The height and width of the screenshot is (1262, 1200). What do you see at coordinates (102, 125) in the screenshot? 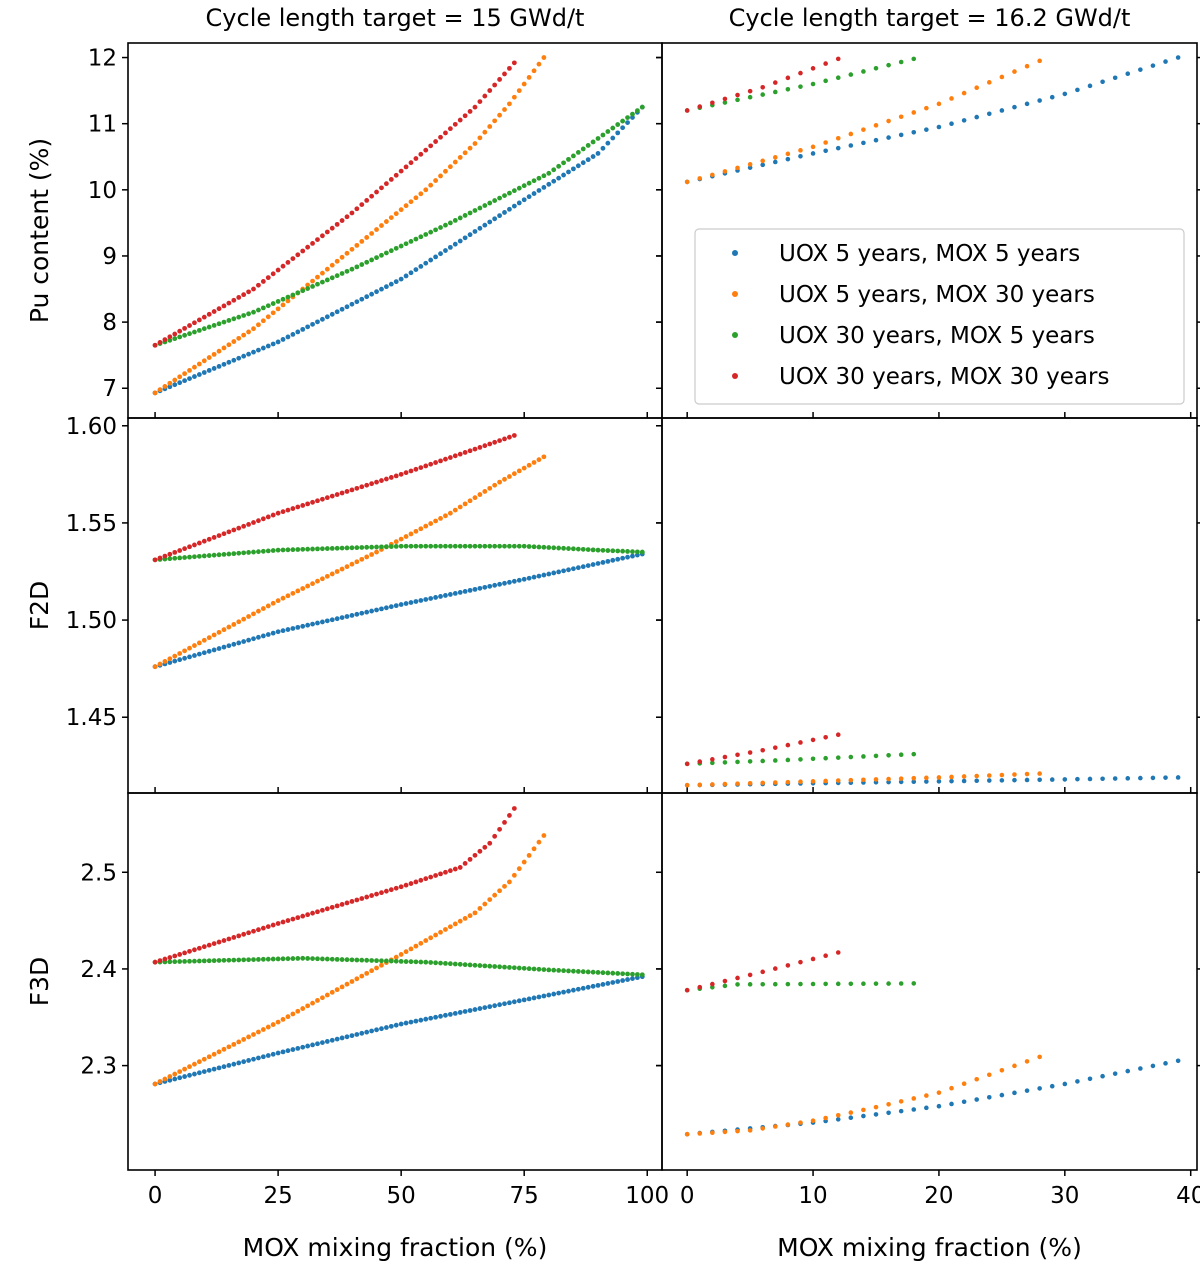
I see `y-tick-label-r0: 11` at bounding box center [102, 125].